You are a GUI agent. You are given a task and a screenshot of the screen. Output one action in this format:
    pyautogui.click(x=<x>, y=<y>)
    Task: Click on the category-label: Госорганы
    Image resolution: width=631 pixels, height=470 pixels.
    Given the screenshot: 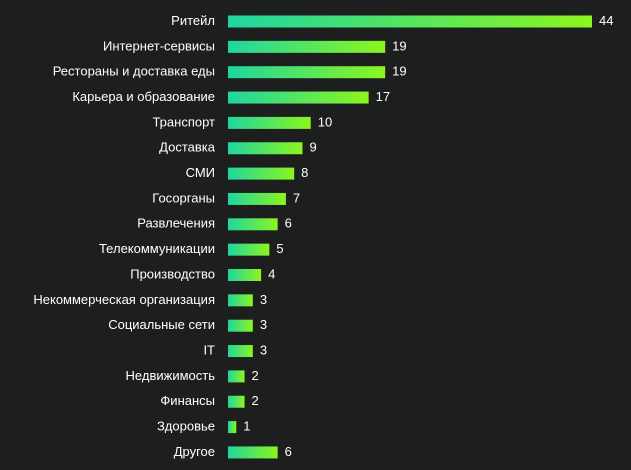 What is the action you would take?
    pyautogui.click(x=183, y=197)
    